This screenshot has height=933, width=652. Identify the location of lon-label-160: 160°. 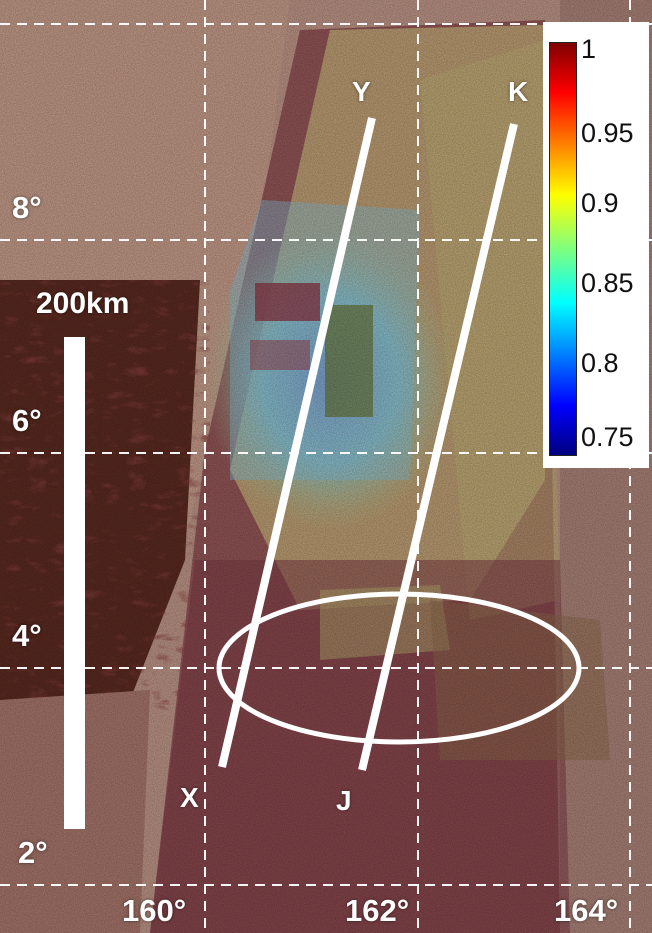
(154, 910).